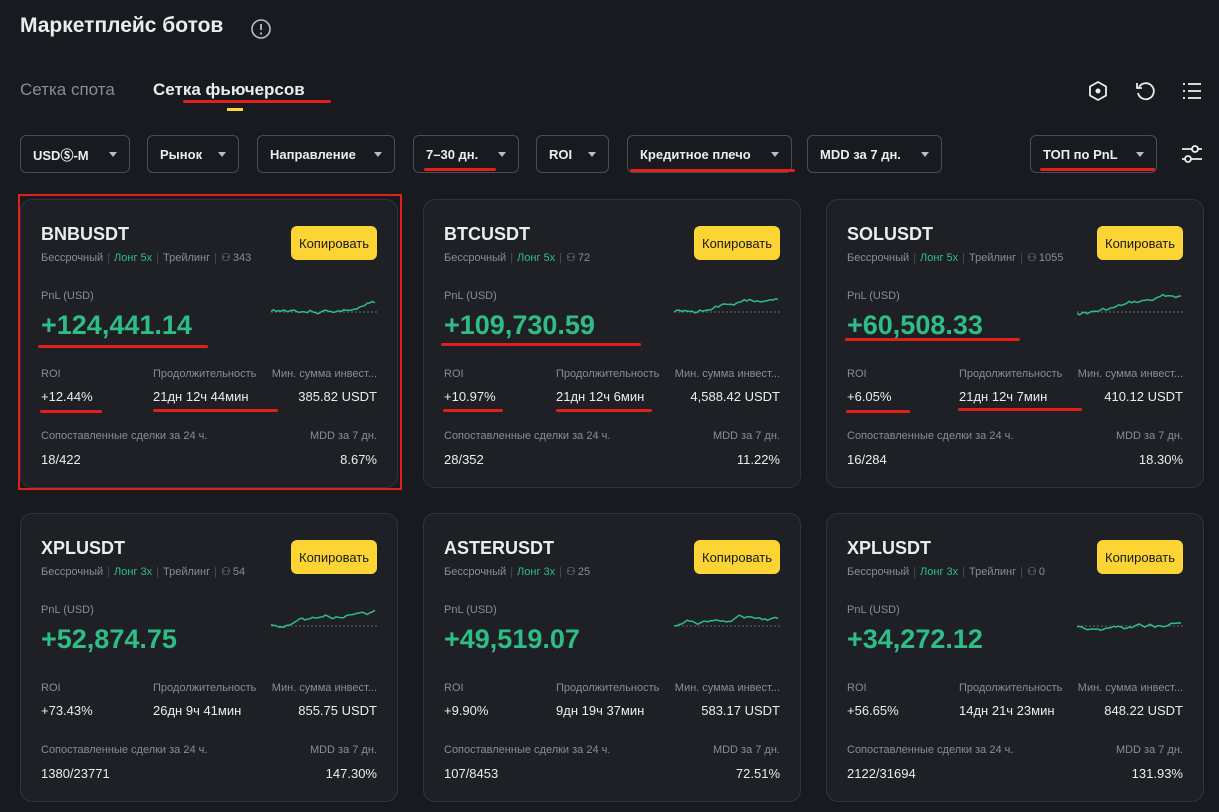 The image size is (1219, 812). Describe the element at coordinates (946, 571) in the screenshot. I see `card-tags: Бессрочный | Лонг 3x | Трейлинг | ⚇ 0` at that location.